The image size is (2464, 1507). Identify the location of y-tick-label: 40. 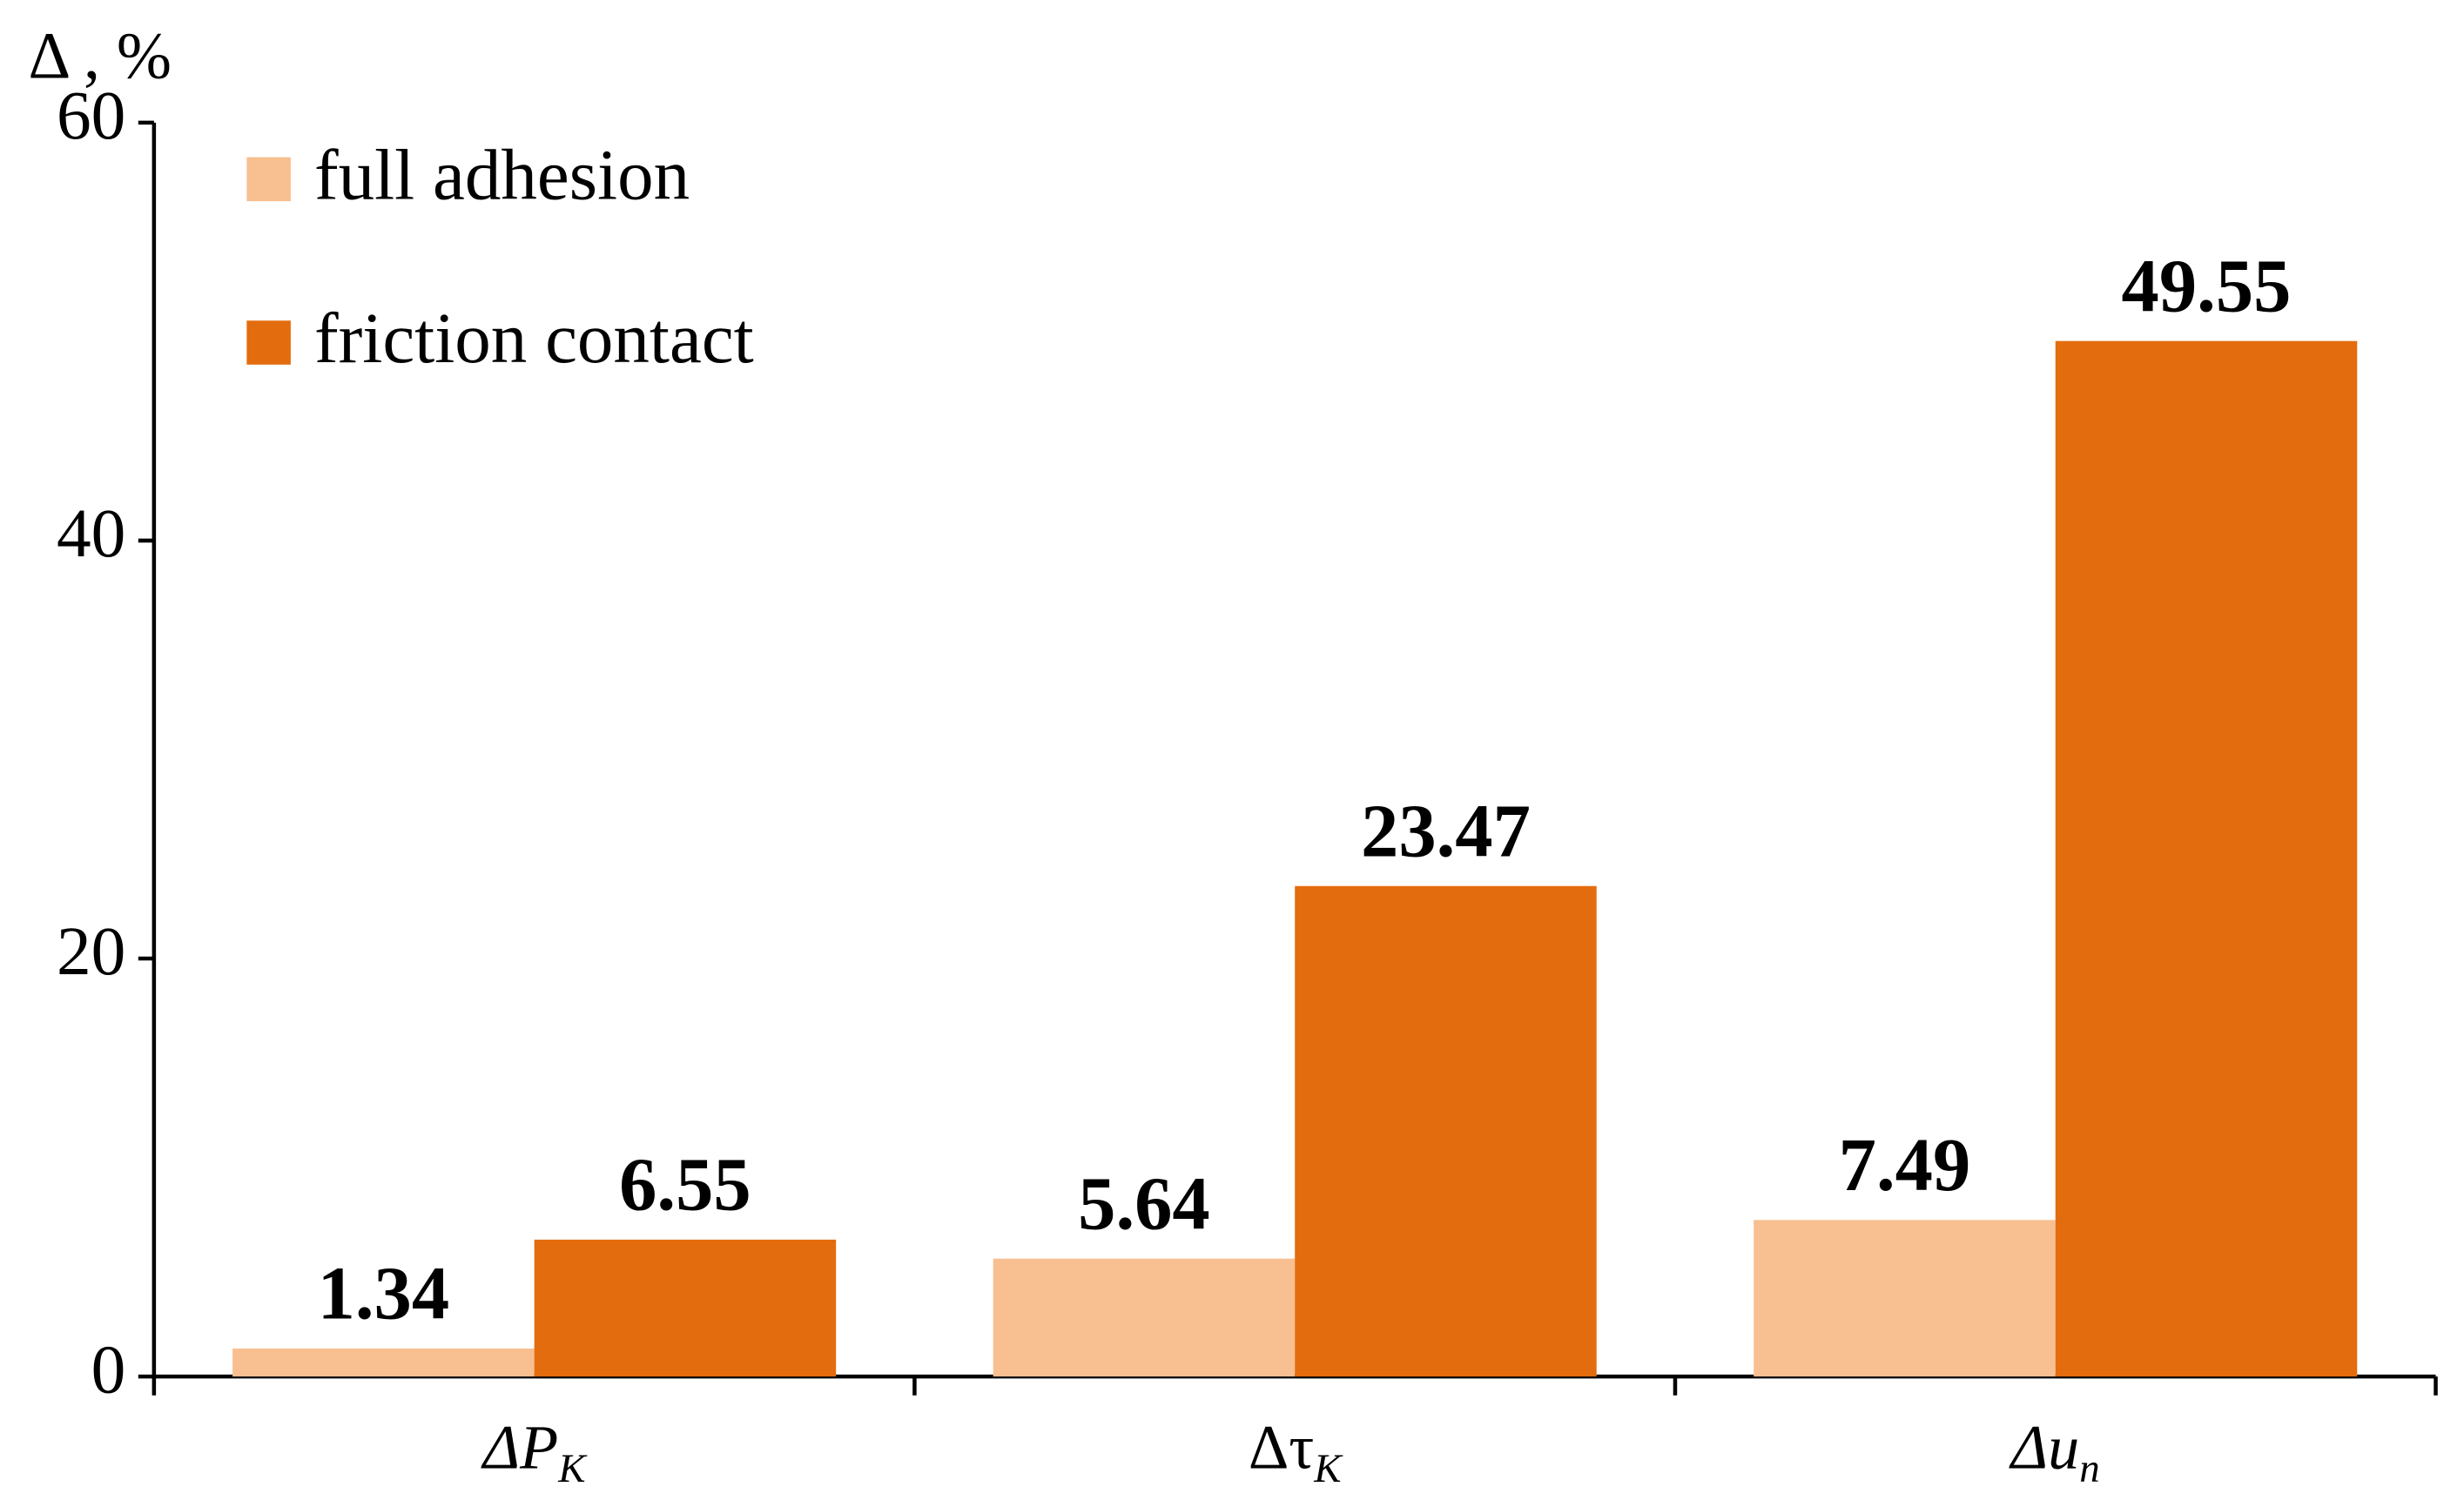
(91, 533).